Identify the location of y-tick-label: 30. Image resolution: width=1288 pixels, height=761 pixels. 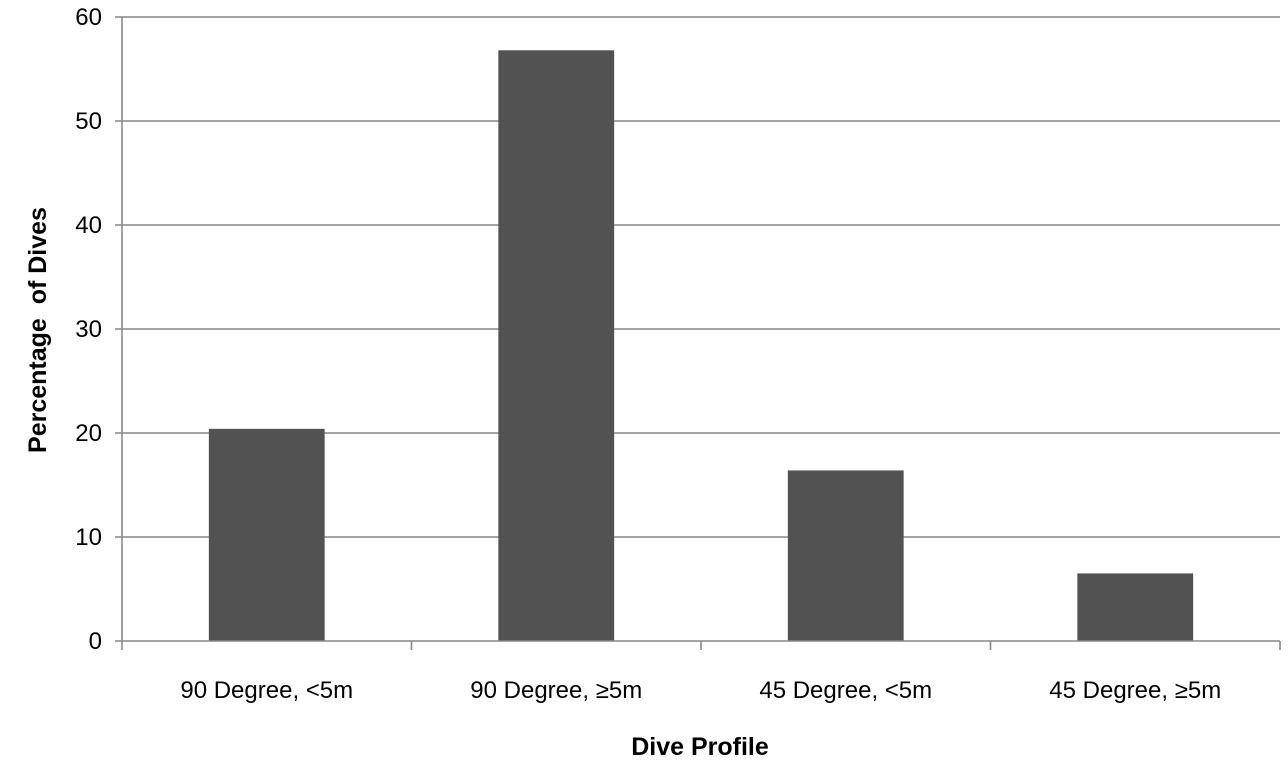
(88, 329).